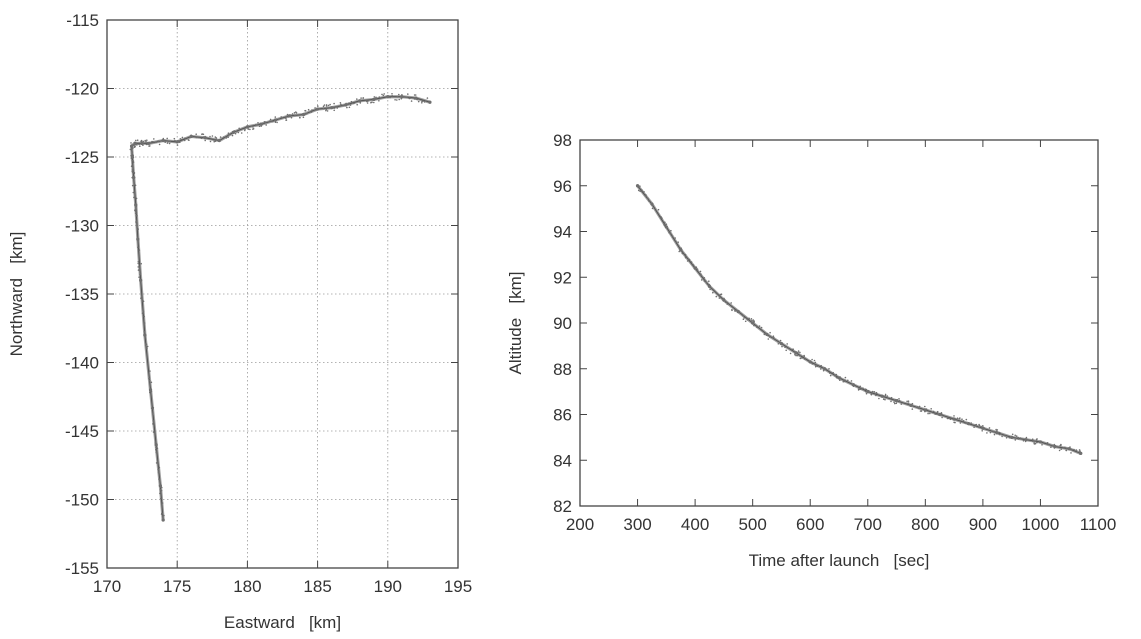  I want to click on y-tick-label: -130, so click(82, 226).